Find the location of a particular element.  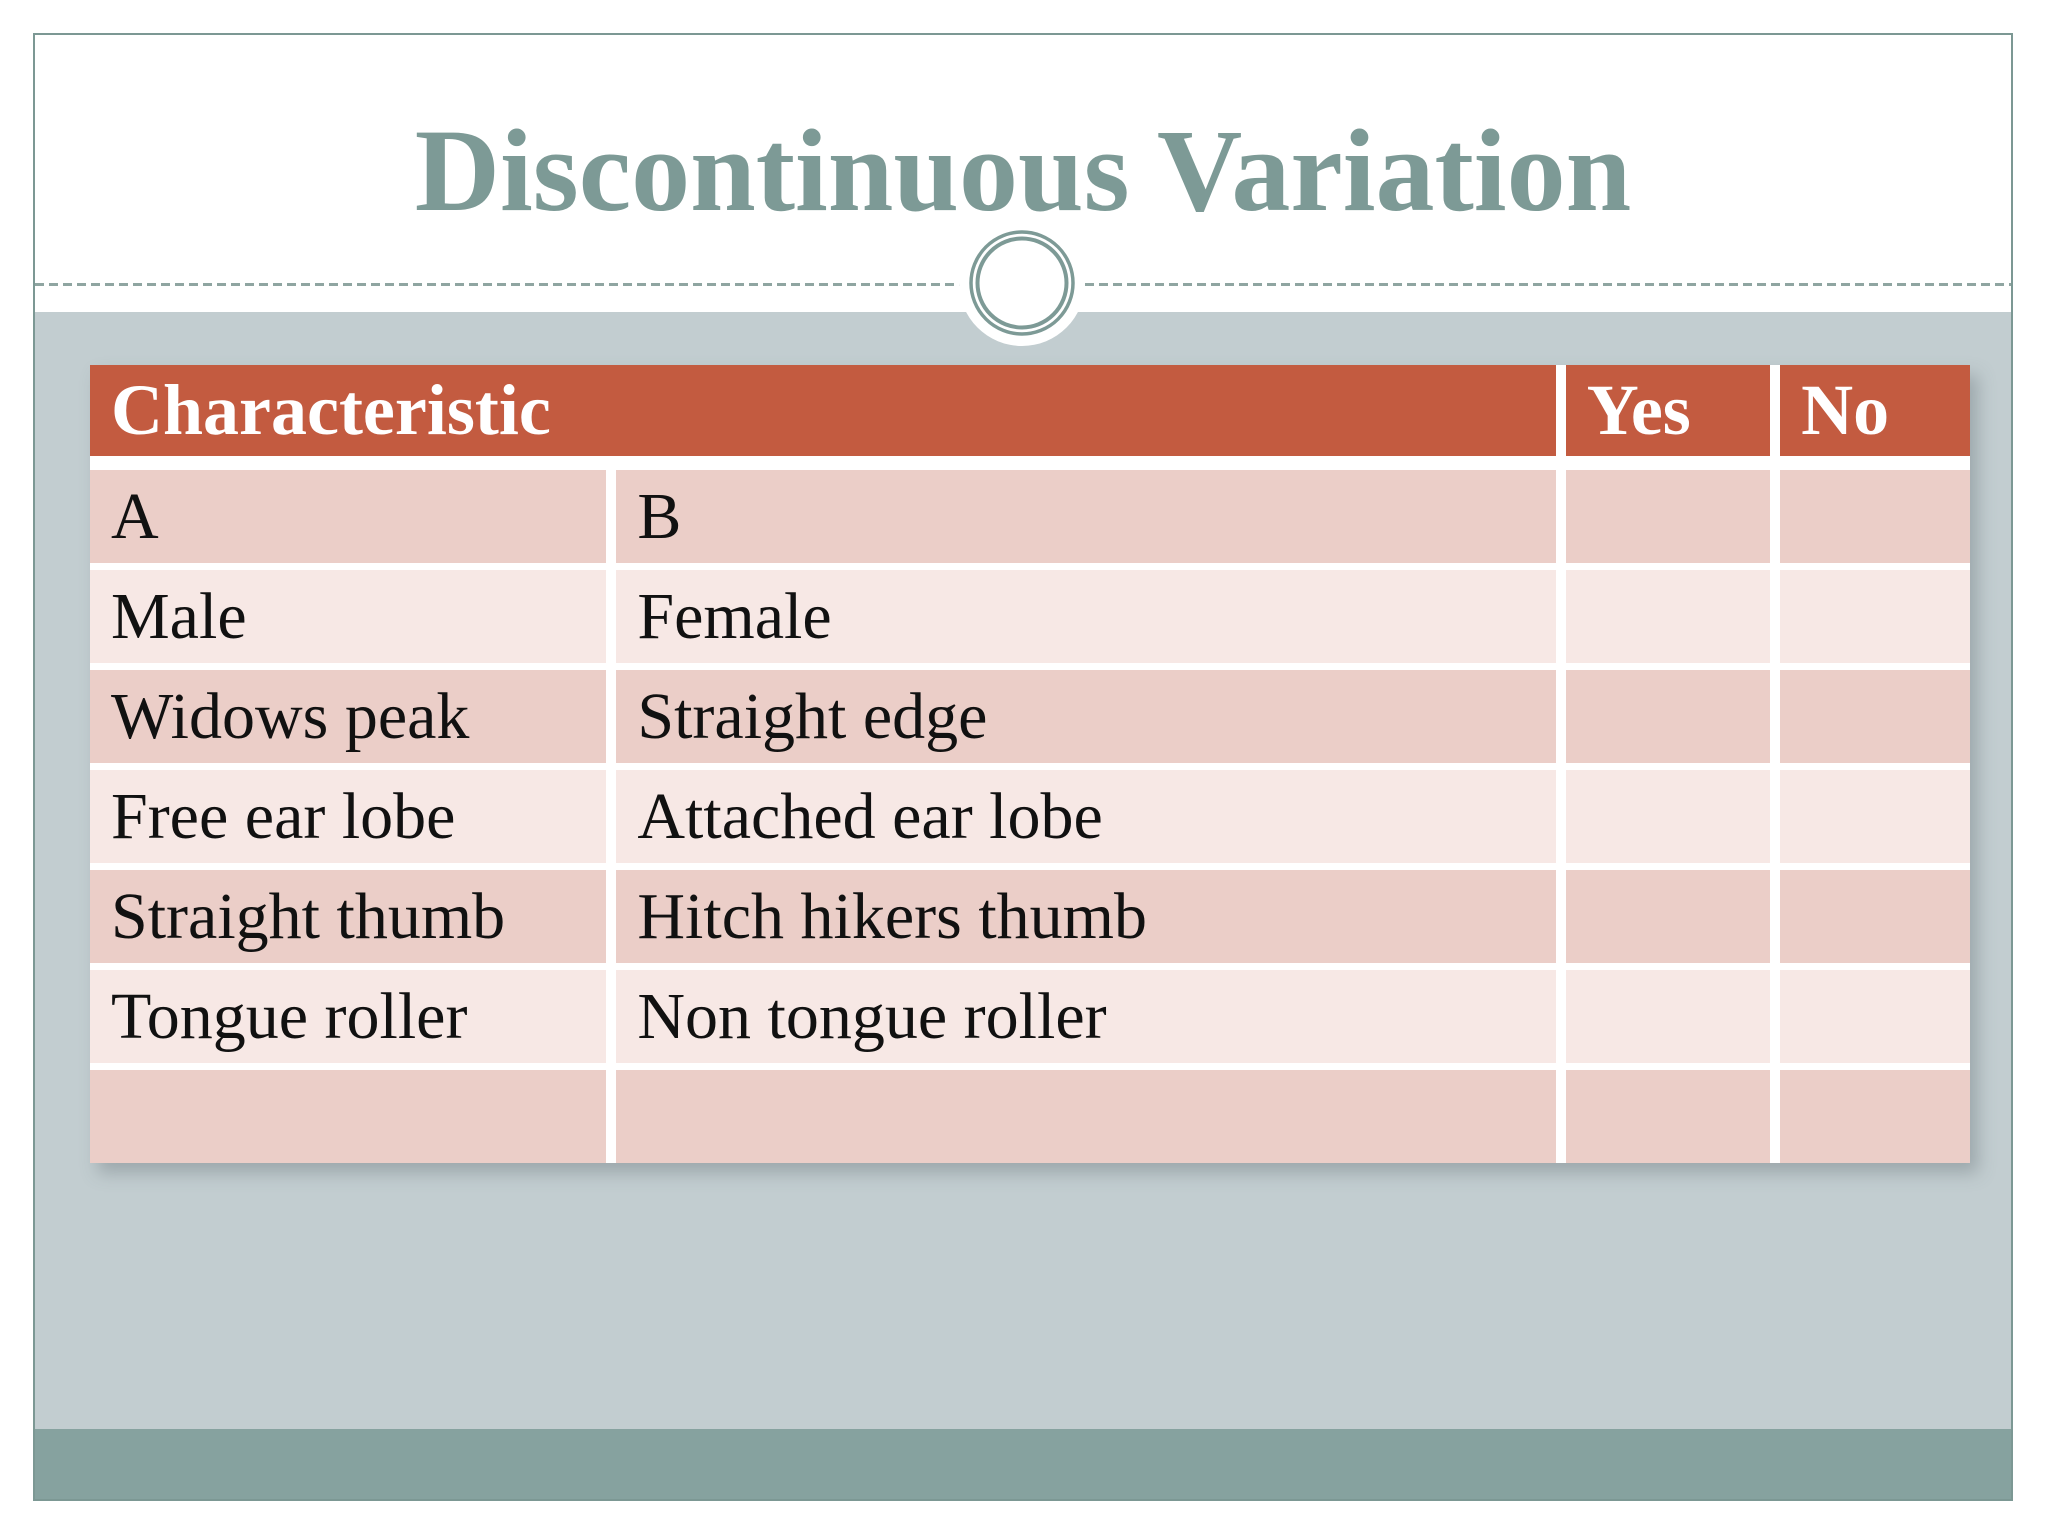

table-row: Male Female is located at coordinates (1030, 613).